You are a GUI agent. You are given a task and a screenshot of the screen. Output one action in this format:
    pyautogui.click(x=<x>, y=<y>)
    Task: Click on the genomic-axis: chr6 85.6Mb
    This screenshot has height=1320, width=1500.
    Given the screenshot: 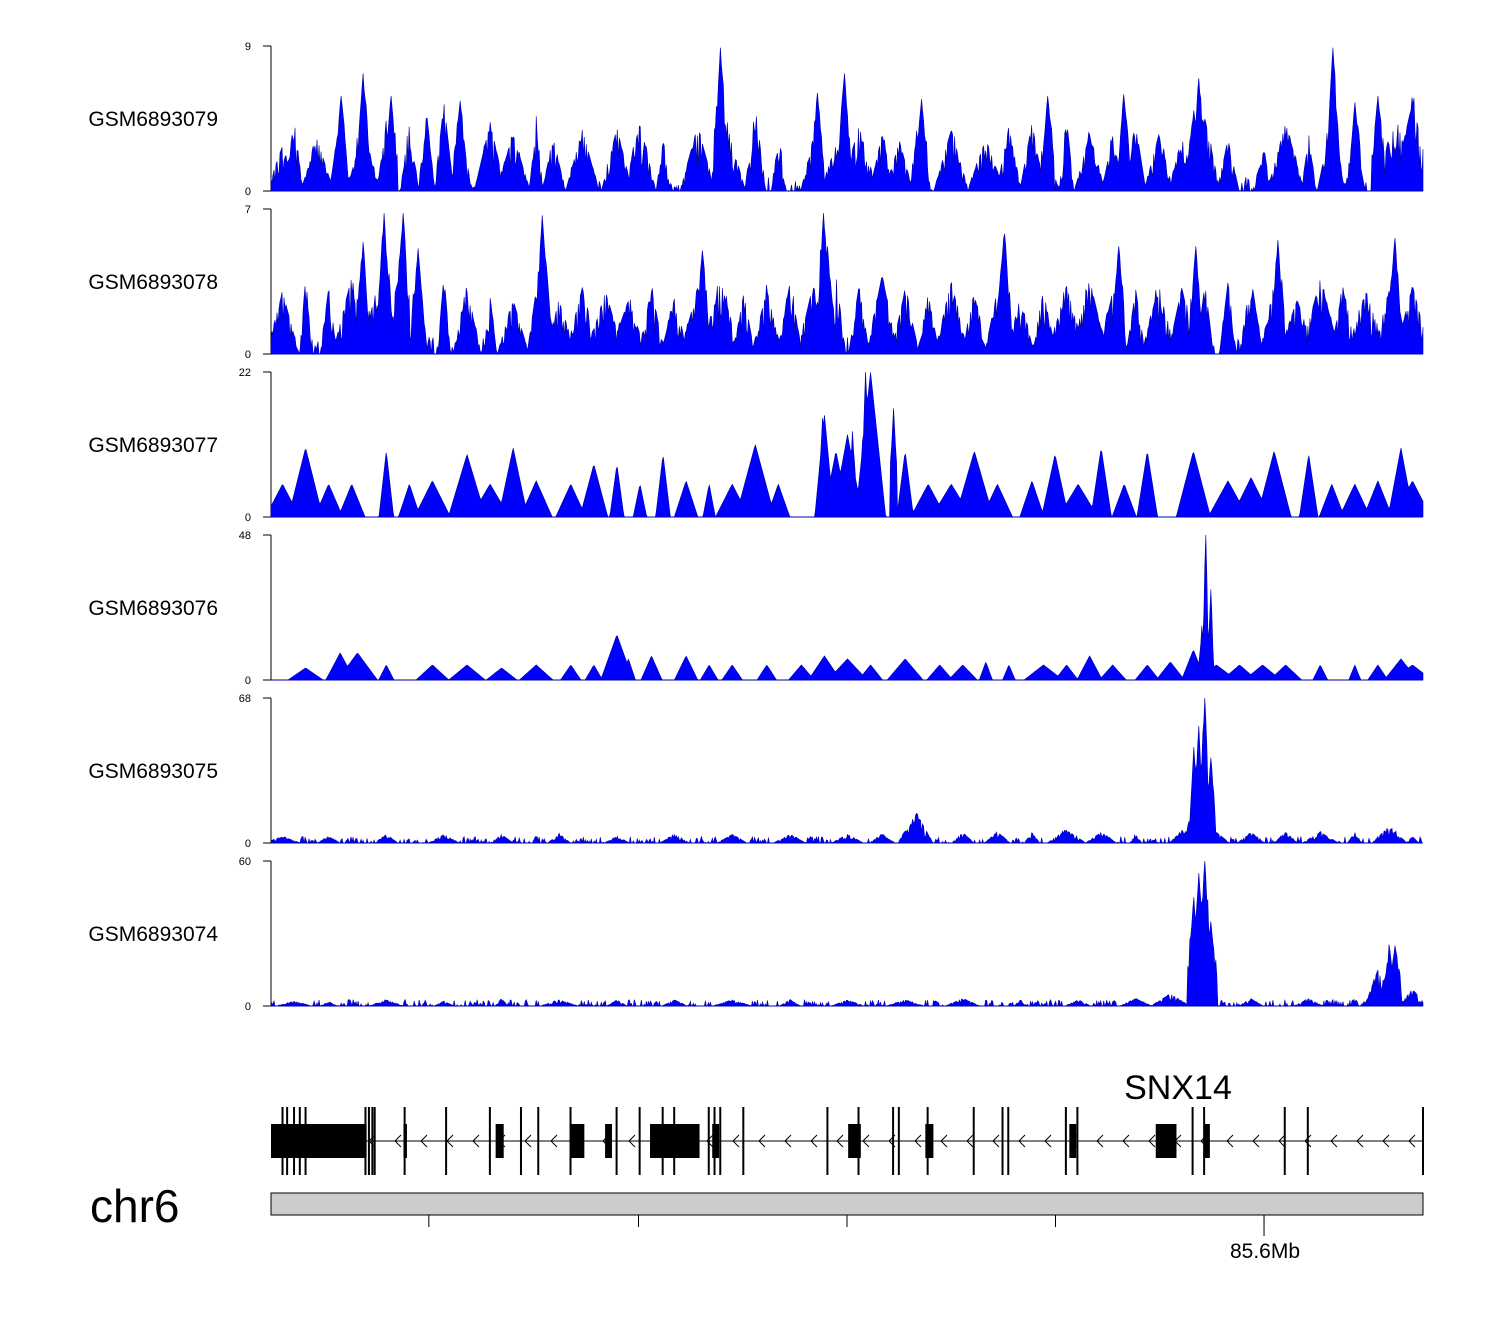 What is the action you would take?
    pyautogui.click(x=757, y=1221)
    